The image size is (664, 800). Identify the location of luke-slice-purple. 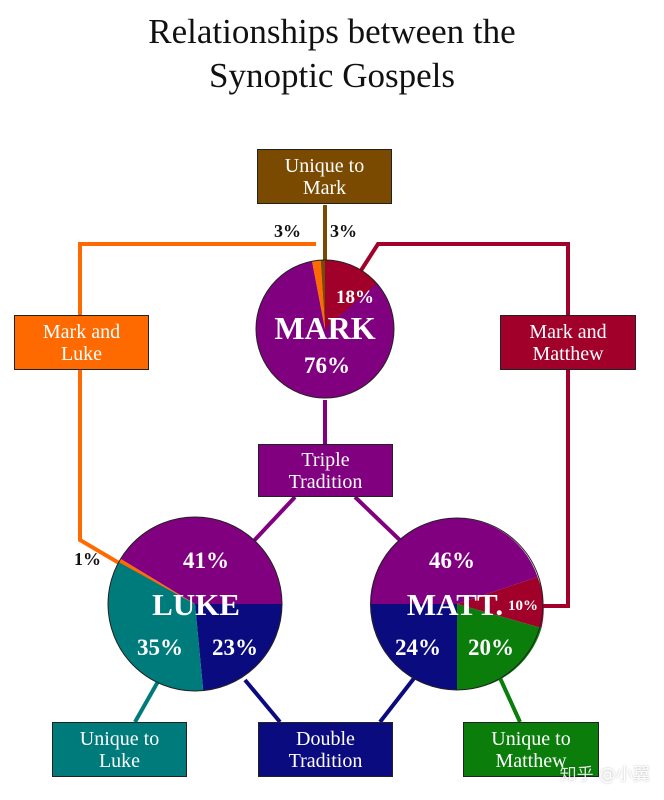
(201, 560).